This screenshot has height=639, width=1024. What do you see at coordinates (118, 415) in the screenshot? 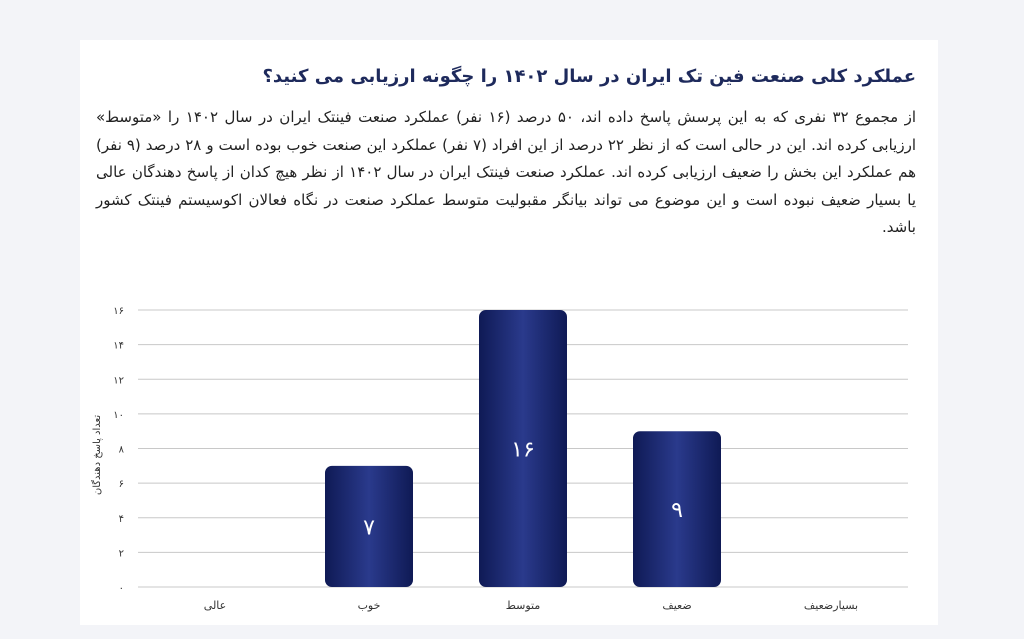
I see `y-tick-label: ۱۰` at bounding box center [118, 415].